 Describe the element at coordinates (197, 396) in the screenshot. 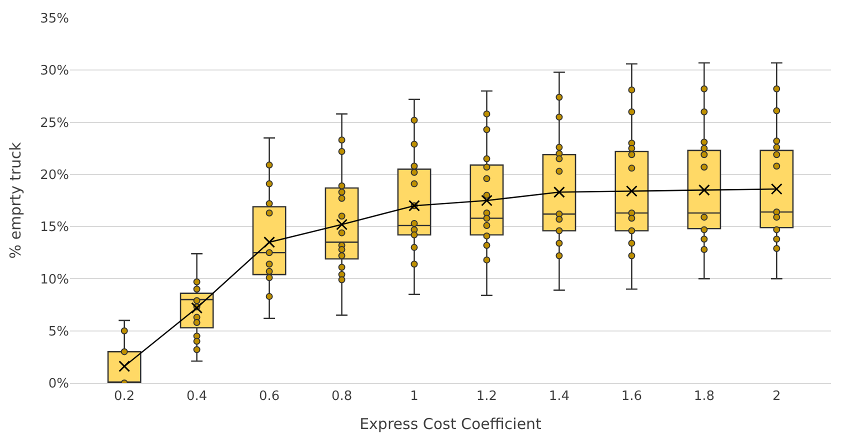

I see `x-tick-label: 0.4` at that location.